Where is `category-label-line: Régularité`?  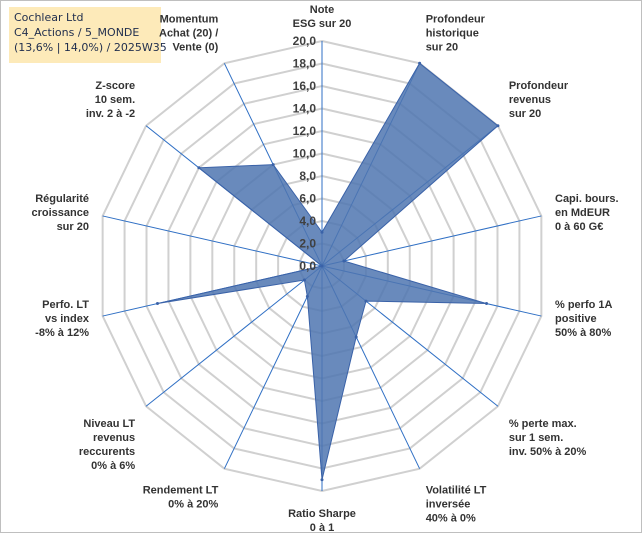 category-label-line: Régularité is located at coordinates (62, 199).